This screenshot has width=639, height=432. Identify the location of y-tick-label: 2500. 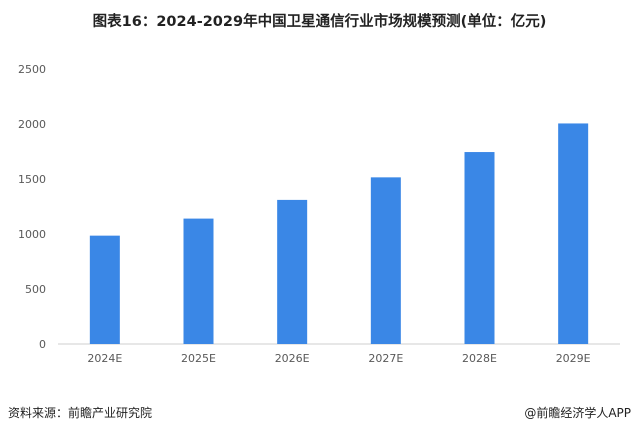
(32, 69).